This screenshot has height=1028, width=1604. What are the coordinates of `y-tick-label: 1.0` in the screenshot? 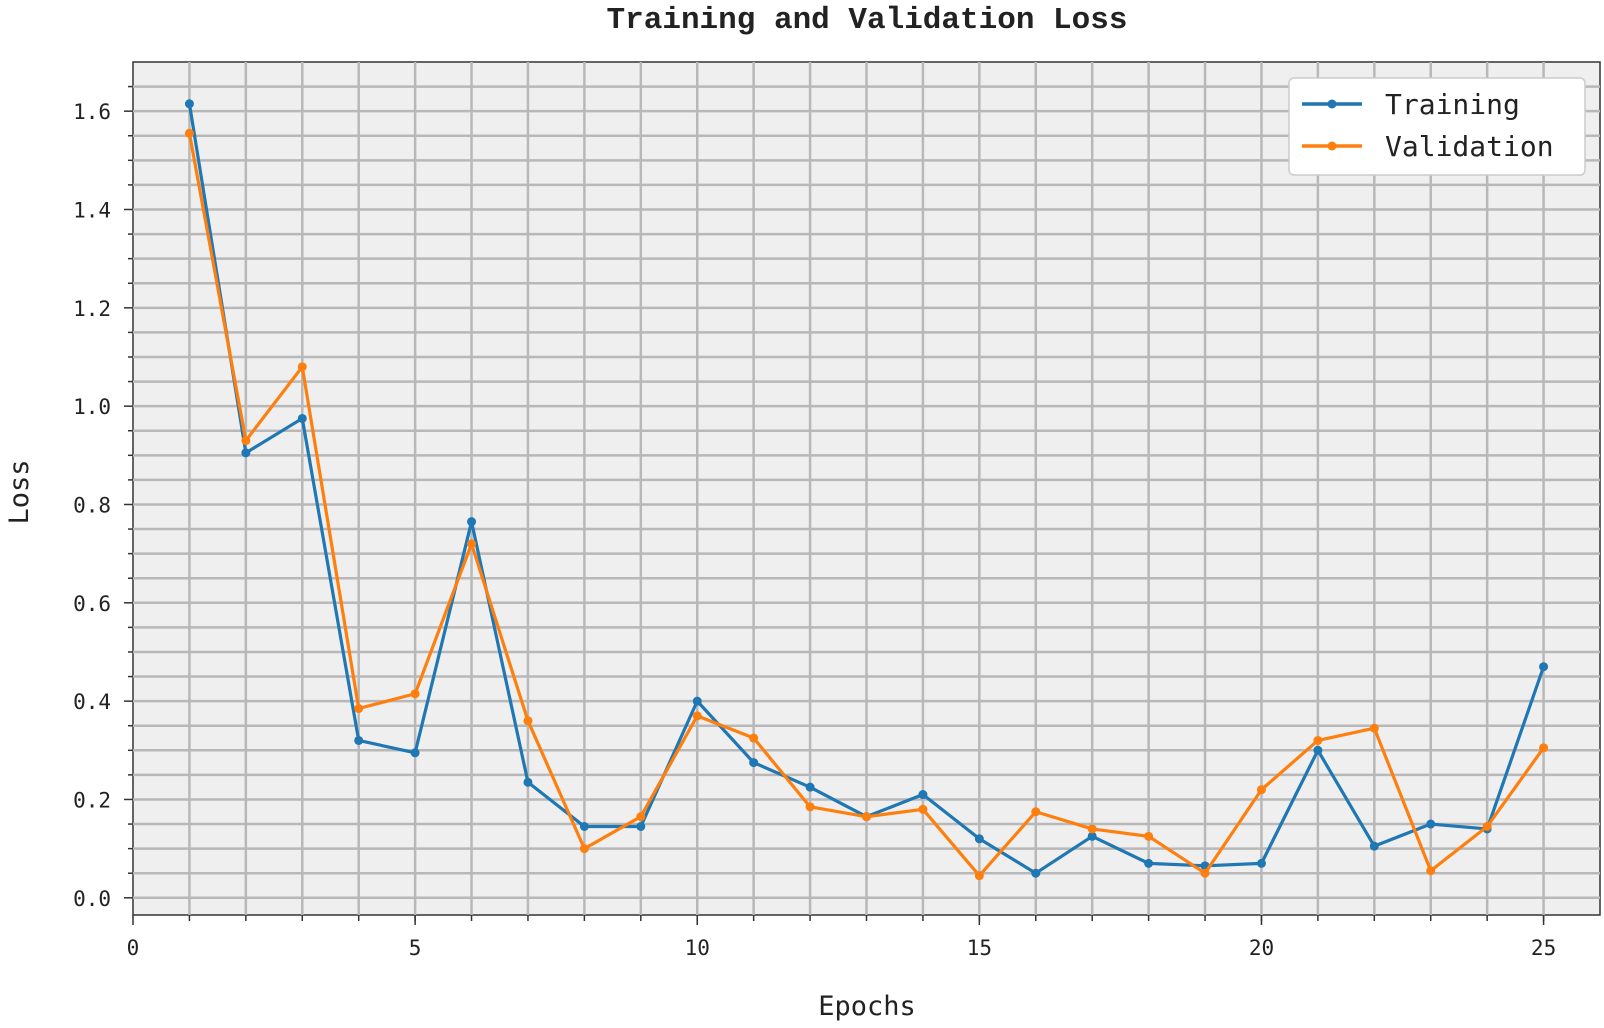 It's located at (92, 407).